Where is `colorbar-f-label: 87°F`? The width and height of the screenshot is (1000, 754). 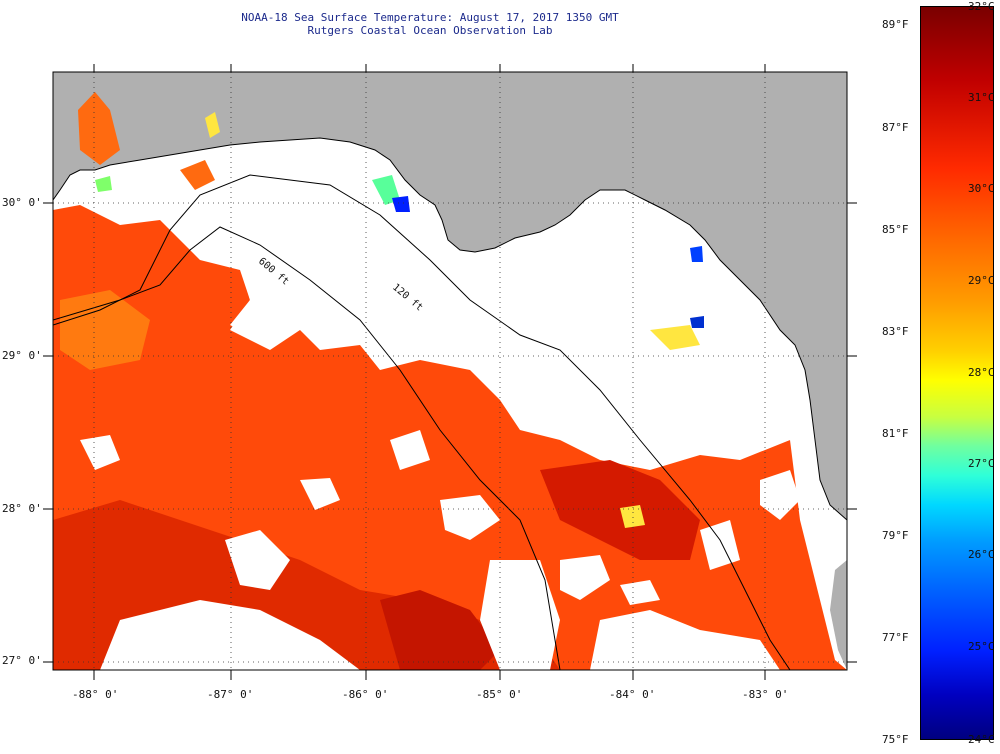
colorbar-f-label: 87°F is located at coordinates (895, 127).